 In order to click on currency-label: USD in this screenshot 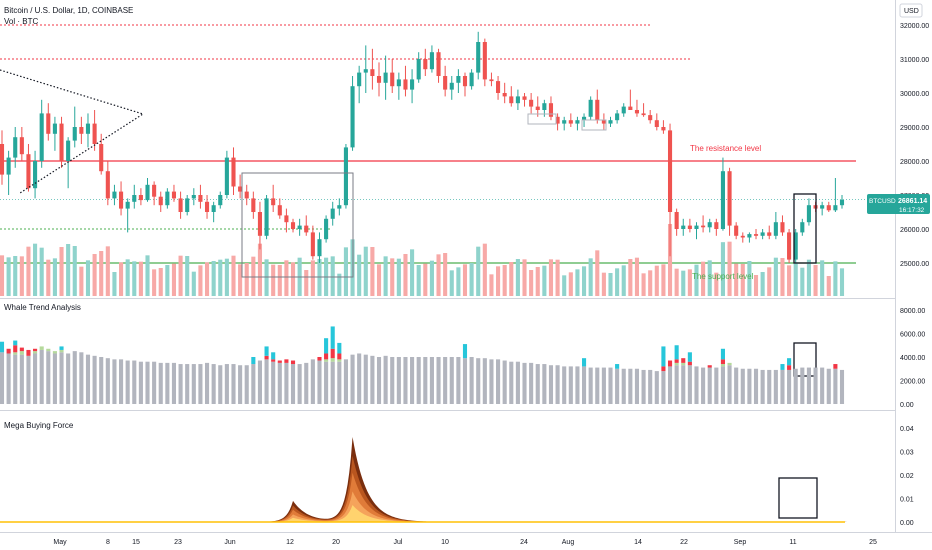, I will do `click(911, 11)`.